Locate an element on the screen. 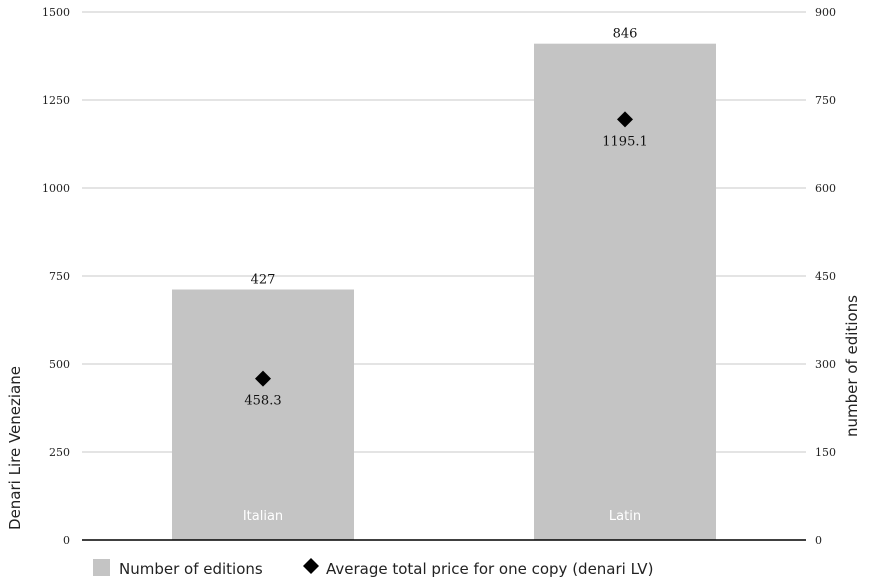 This screenshot has width=874, height=585. bar-value-label: 846 is located at coordinates (625, 34).